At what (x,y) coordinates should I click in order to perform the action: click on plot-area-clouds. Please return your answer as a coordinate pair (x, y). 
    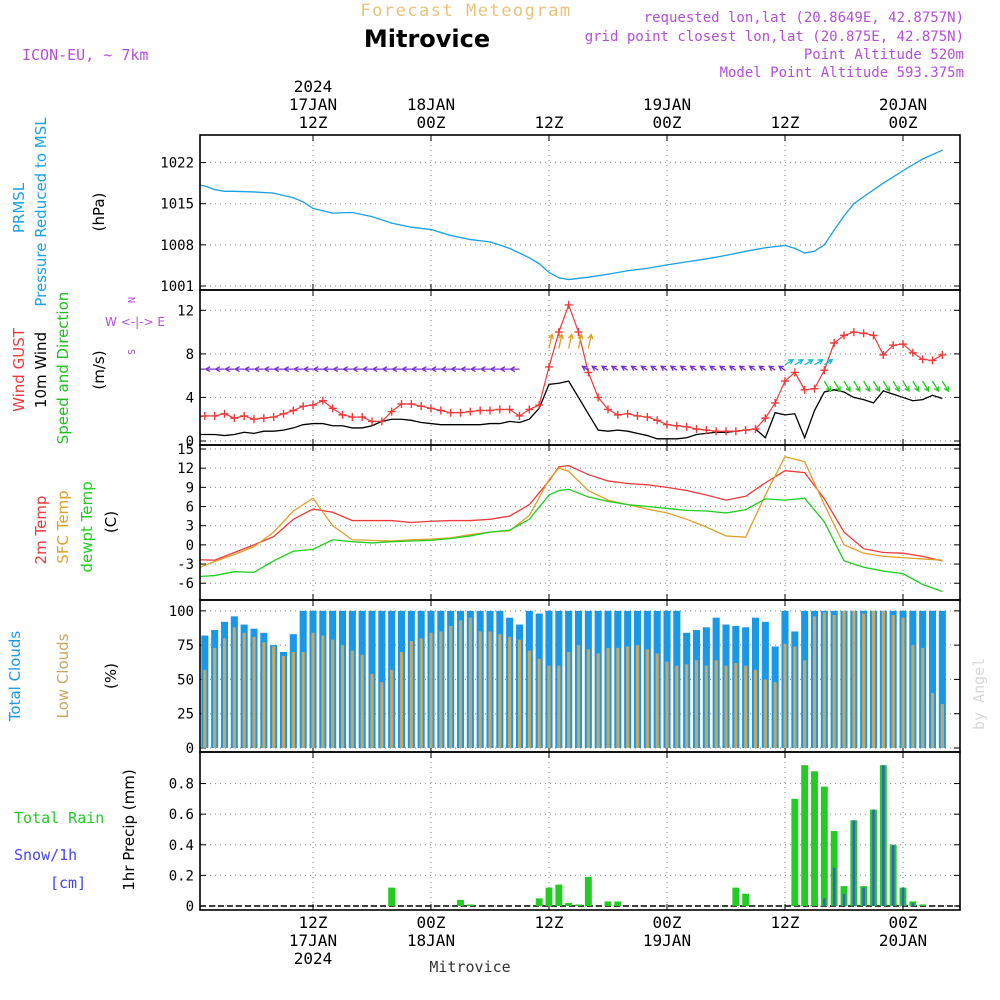
    Looking at the image, I should click on (573, 679).